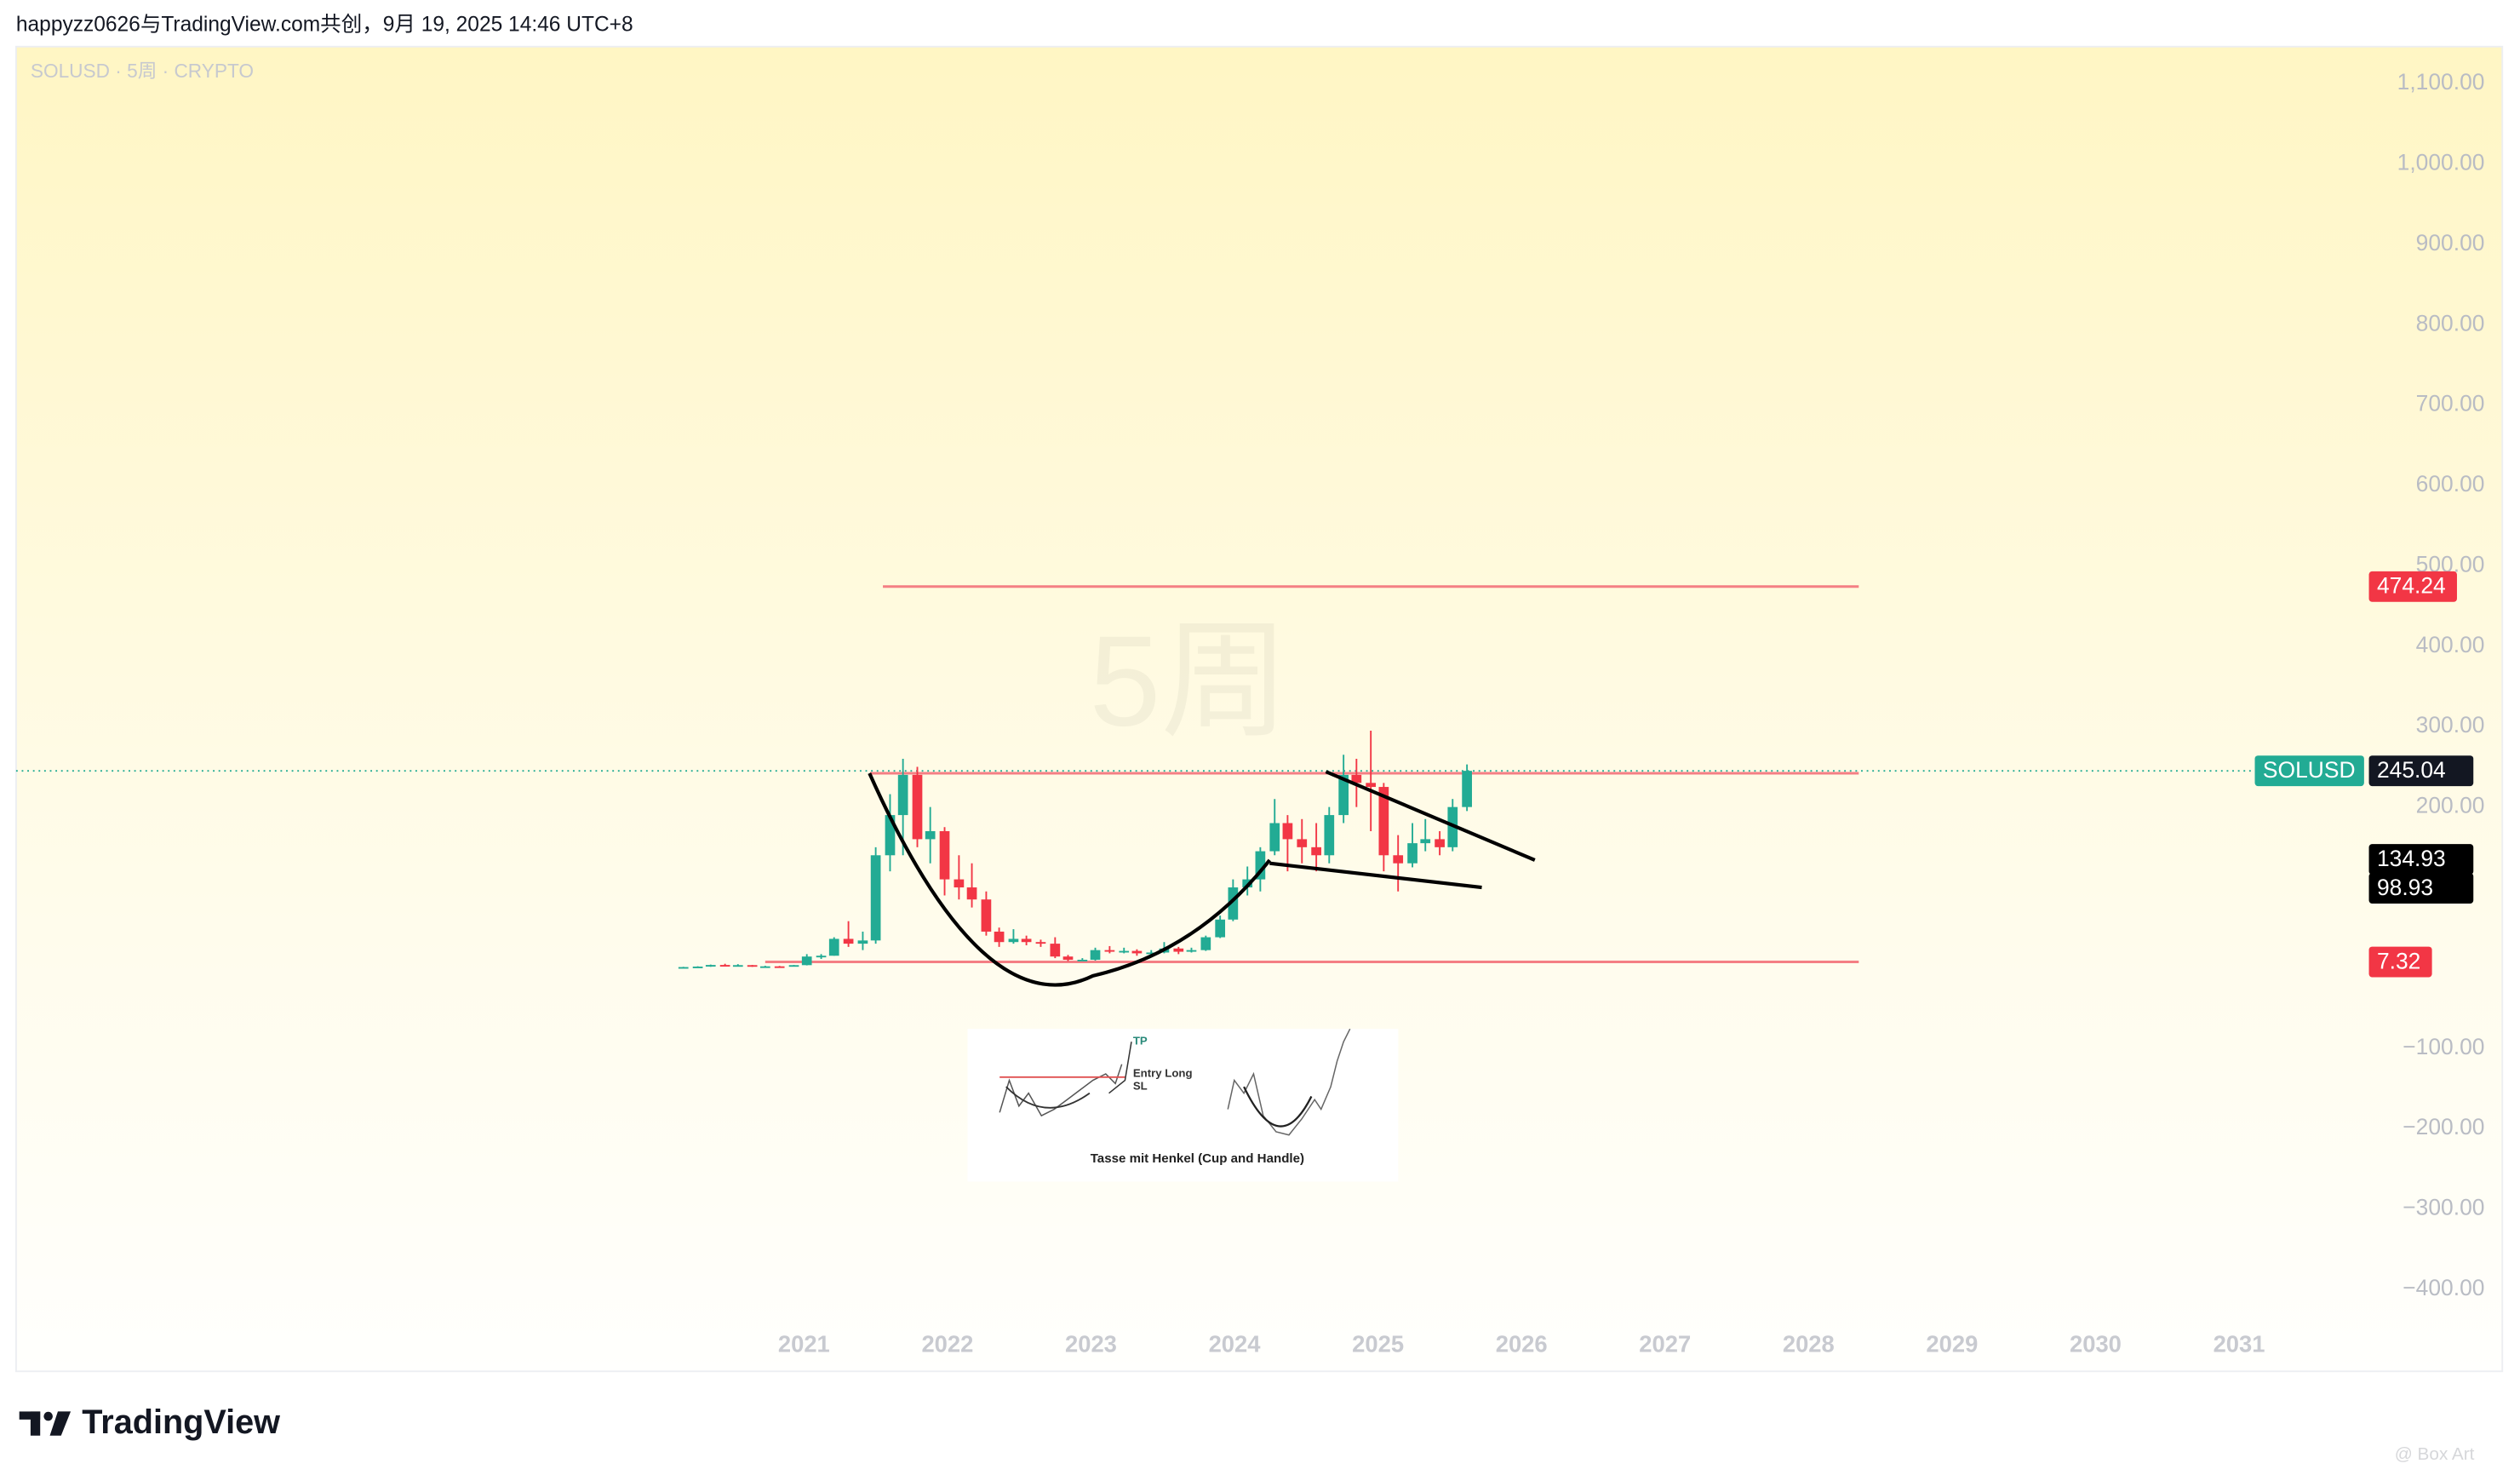 The width and height of the screenshot is (2520, 1475). Describe the element at coordinates (1235, 1343) in the screenshot. I see `x-tick-label: 2024` at that location.